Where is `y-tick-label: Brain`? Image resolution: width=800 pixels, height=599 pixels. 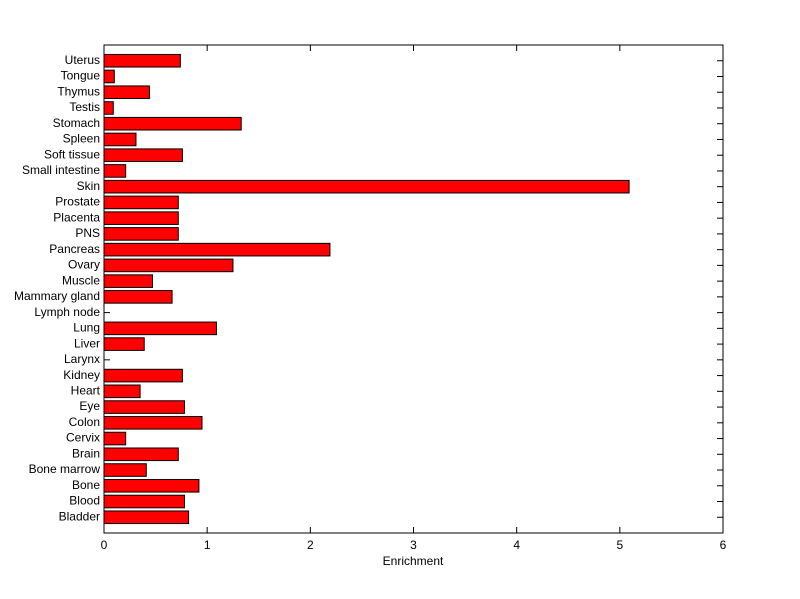 y-tick-label: Brain is located at coordinates (86, 453).